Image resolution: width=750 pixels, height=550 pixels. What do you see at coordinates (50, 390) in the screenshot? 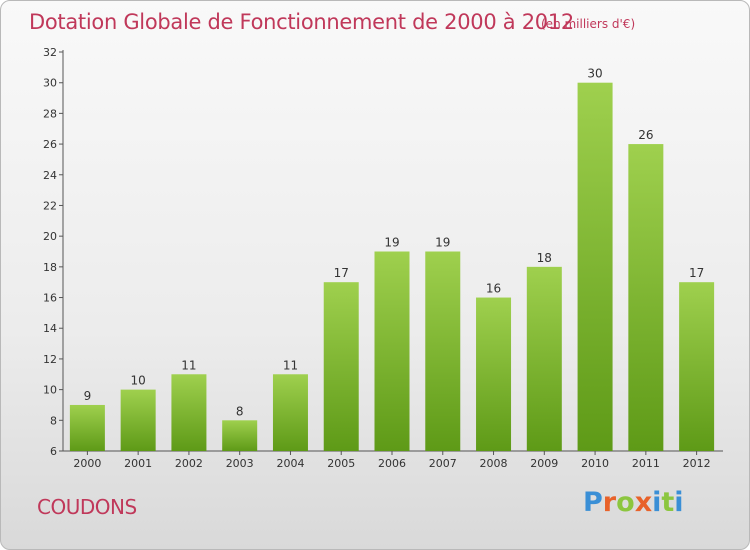
I see `y-tick-label: 10` at bounding box center [50, 390].